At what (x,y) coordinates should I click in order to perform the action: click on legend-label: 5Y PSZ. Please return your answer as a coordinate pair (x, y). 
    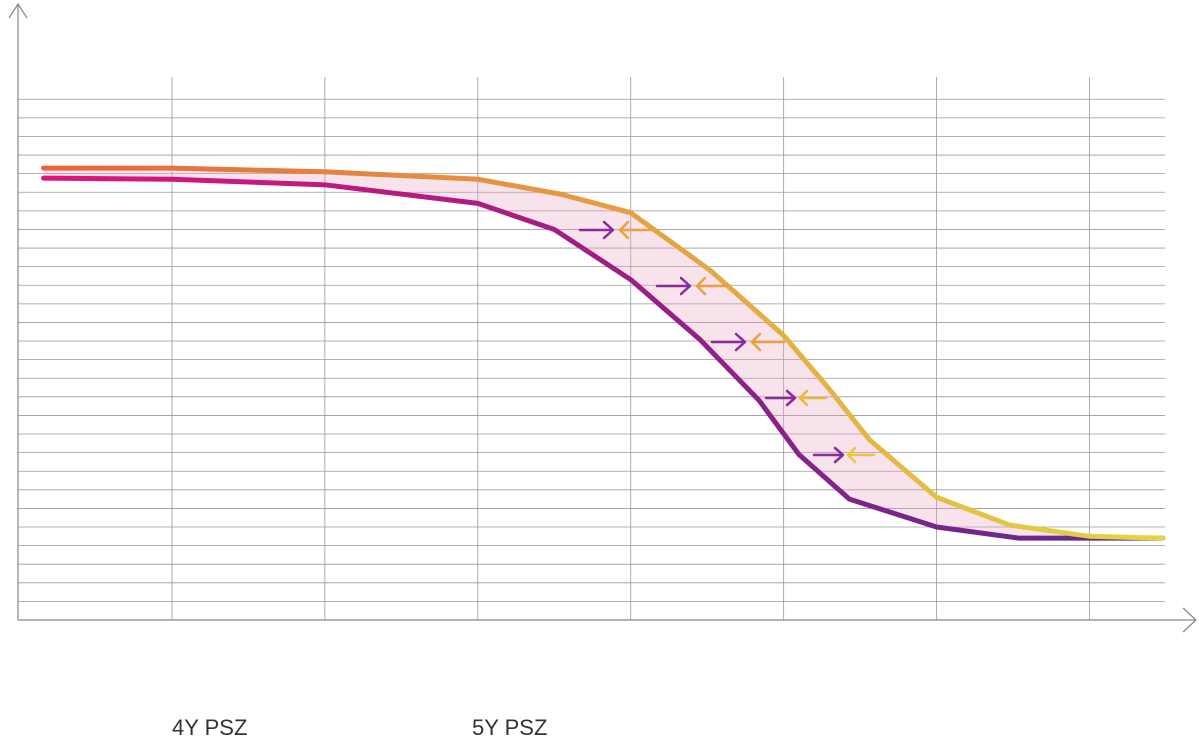
    Looking at the image, I should click on (509, 727).